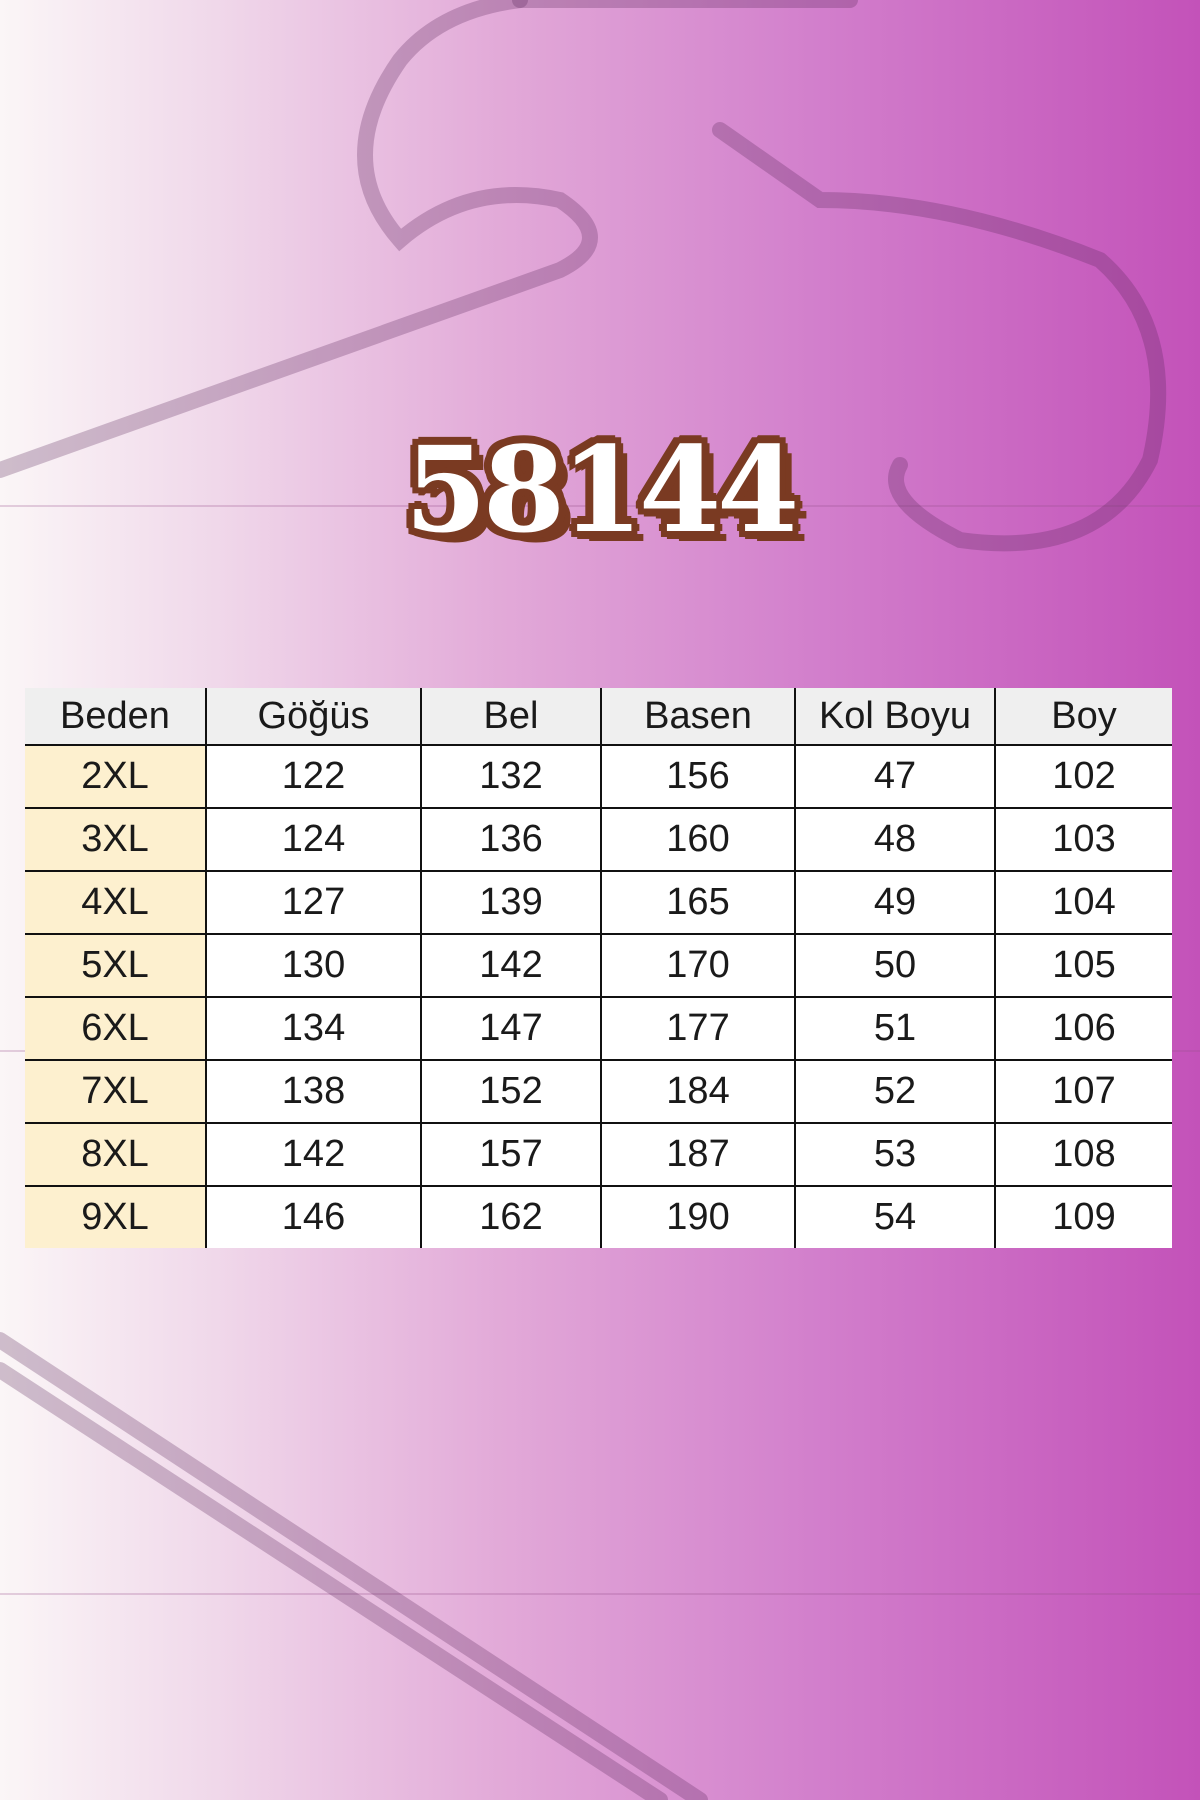 This screenshot has width=1200, height=1800. I want to click on cell-gogus: 127, so click(313, 902).